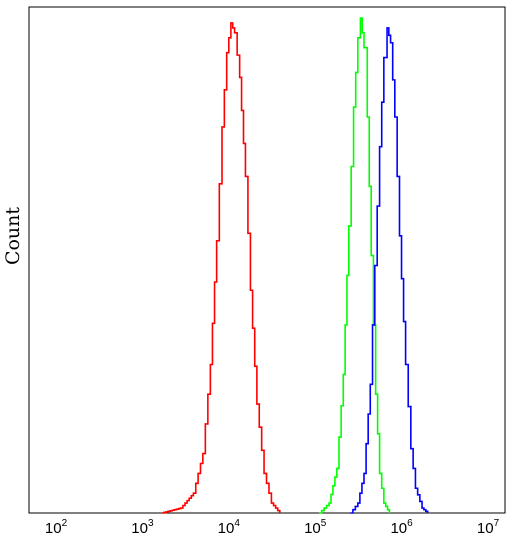 This screenshot has height=546, width=517. I want to click on x-tick-label: 10⁷, so click(488, 527).